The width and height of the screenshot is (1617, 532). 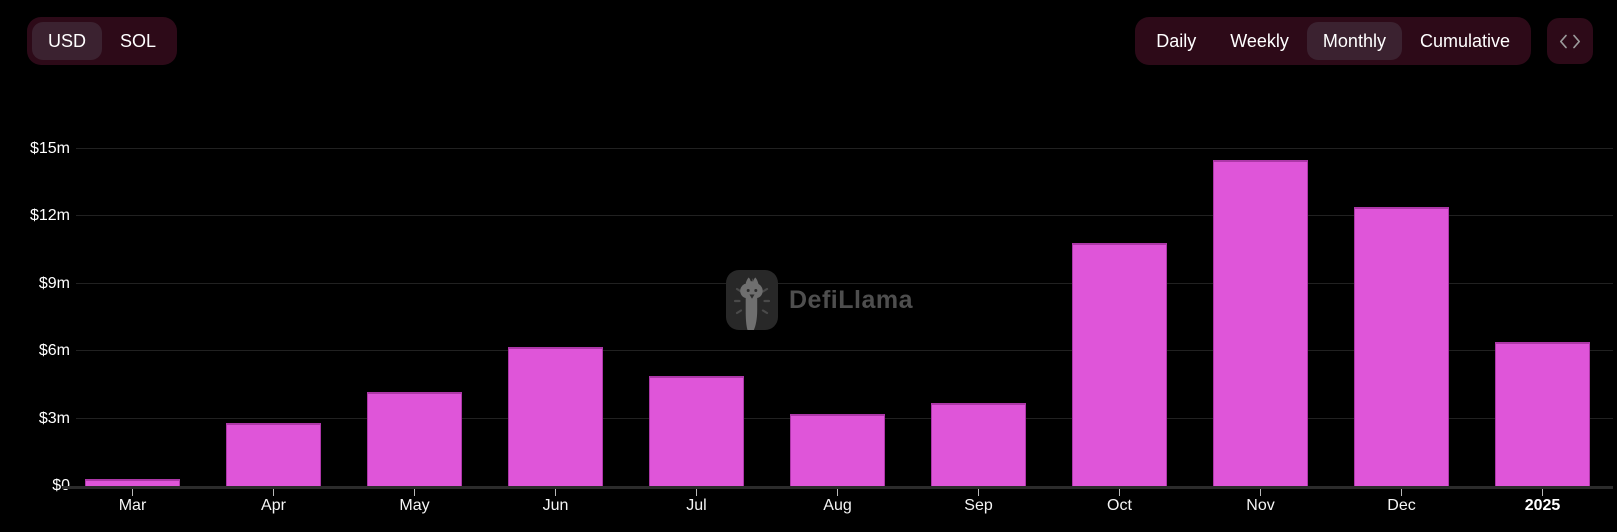 What do you see at coordinates (837, 450) in the screenshot?
I see `bar-aug` at bounding box center [837, 450].